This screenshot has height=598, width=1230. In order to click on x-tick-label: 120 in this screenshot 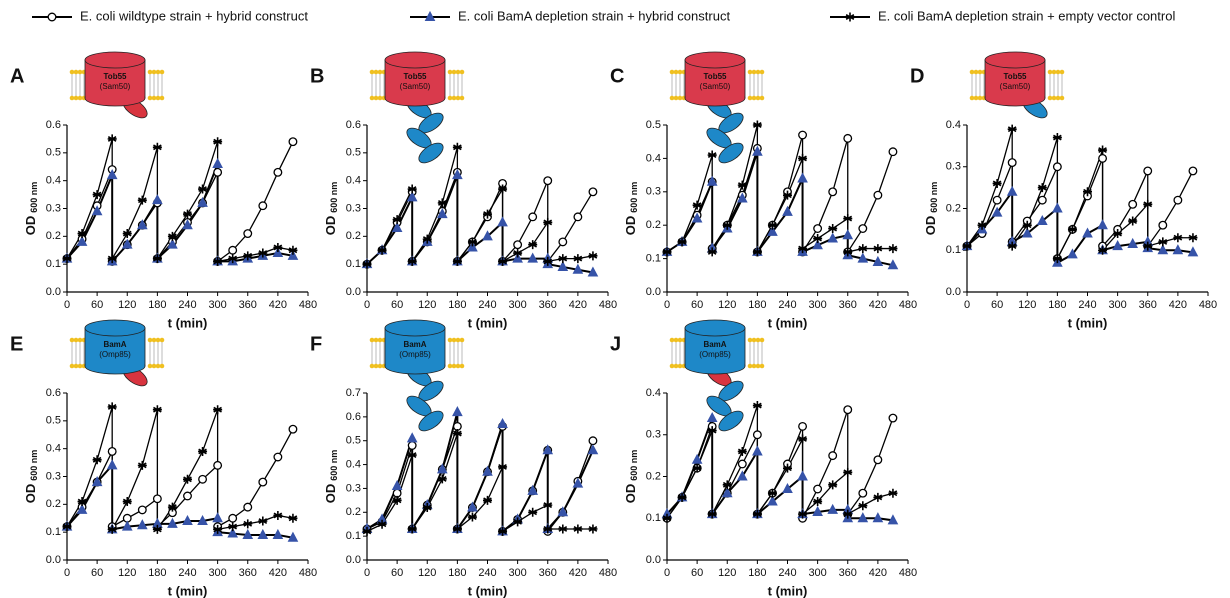, I will do `click(427, 305)`.